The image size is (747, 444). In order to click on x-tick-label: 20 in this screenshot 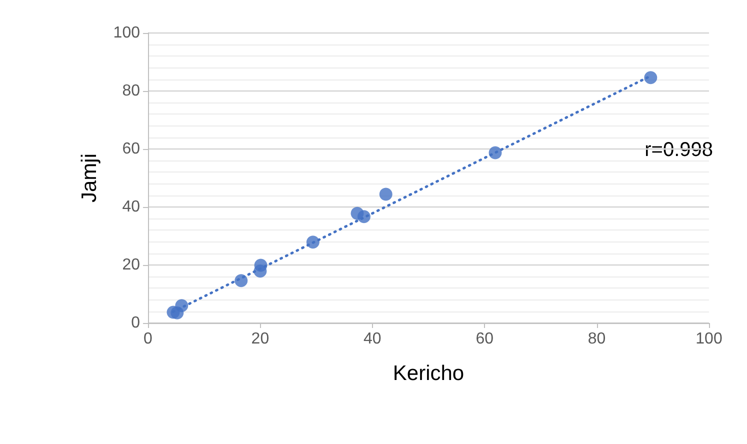, I will do `click(260, 339)`.